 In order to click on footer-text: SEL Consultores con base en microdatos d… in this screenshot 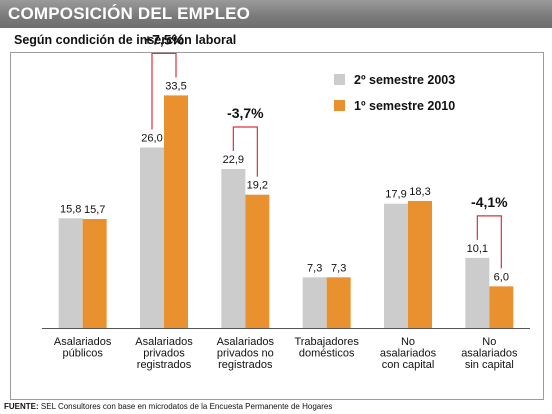, I will do `click(186, 406)`.